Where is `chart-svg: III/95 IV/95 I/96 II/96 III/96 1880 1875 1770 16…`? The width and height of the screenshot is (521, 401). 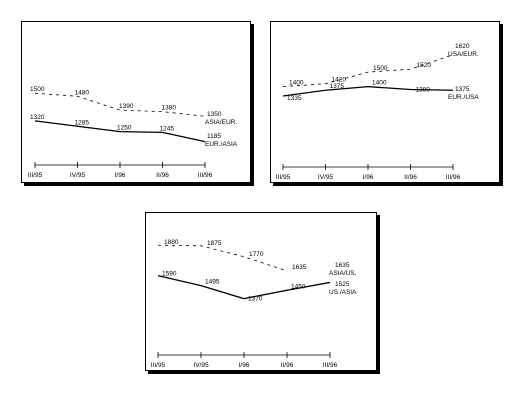
chart-svg: III/95 IV/95 I/96 II/96 III/96 1880 1875 1770 16… is located at coordinates (254, 304).